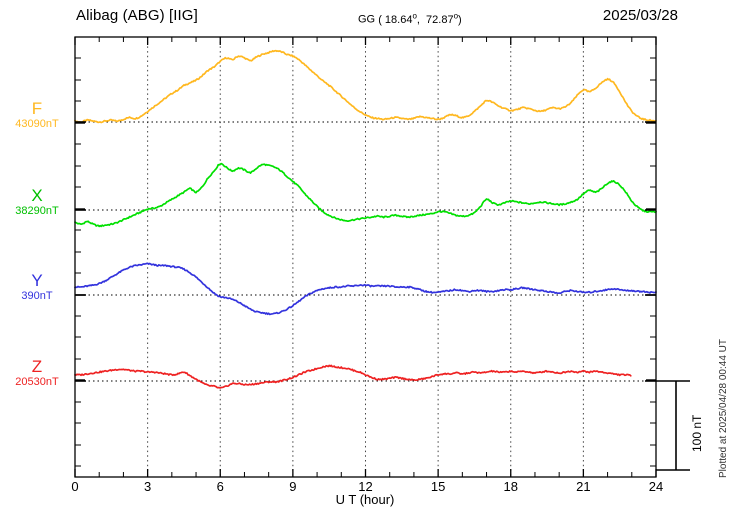  What do you see at coordinates (640, 15) in the screenshot?
I see `observation-date: 2025/03/28` at bounding box center [640, 15].